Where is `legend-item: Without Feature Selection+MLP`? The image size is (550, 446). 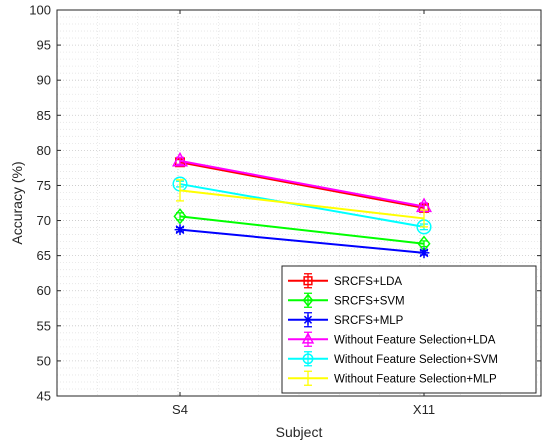 legend-item: Without Feature Selection+MLP is located at coordinates (392, 378).